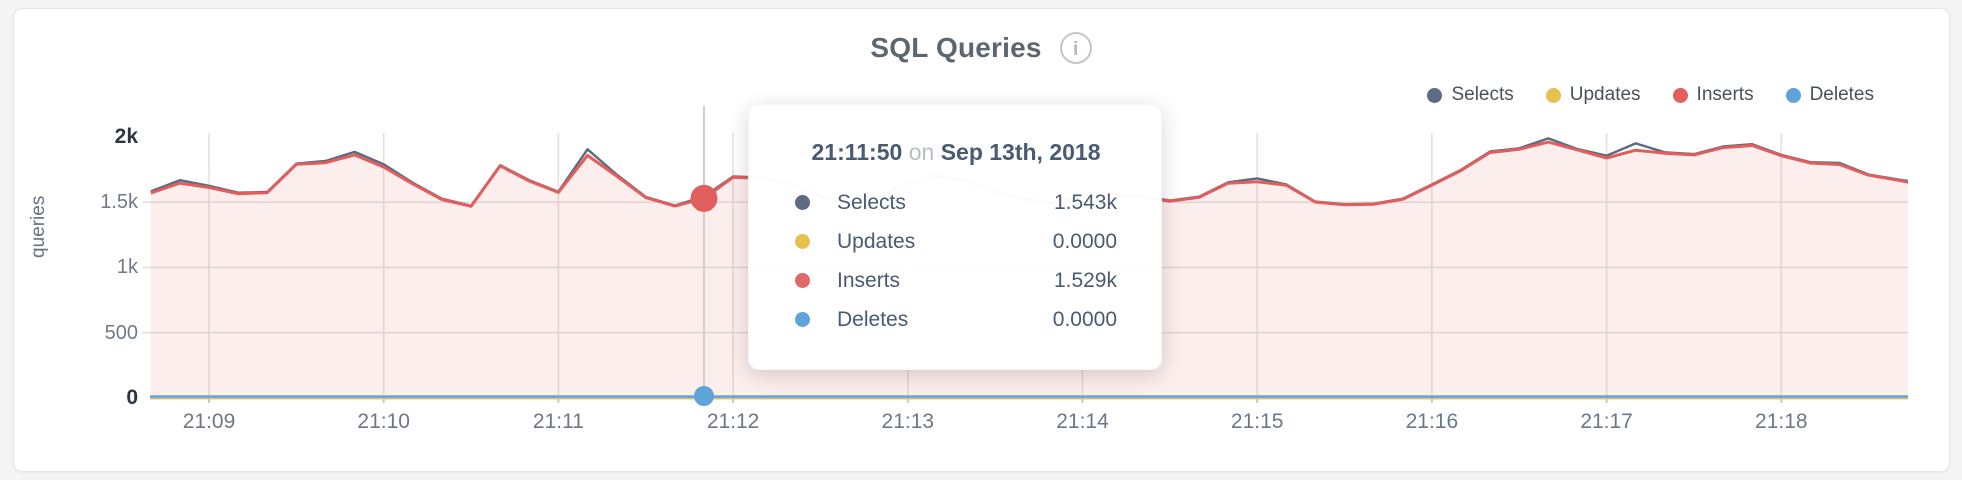 The width and height of the screenshot is (1962, 480). What do you see at coordinates (921, 152) in the screenshot?
I see `tooltip-conjunction: on` at bounding box center [921, 152].